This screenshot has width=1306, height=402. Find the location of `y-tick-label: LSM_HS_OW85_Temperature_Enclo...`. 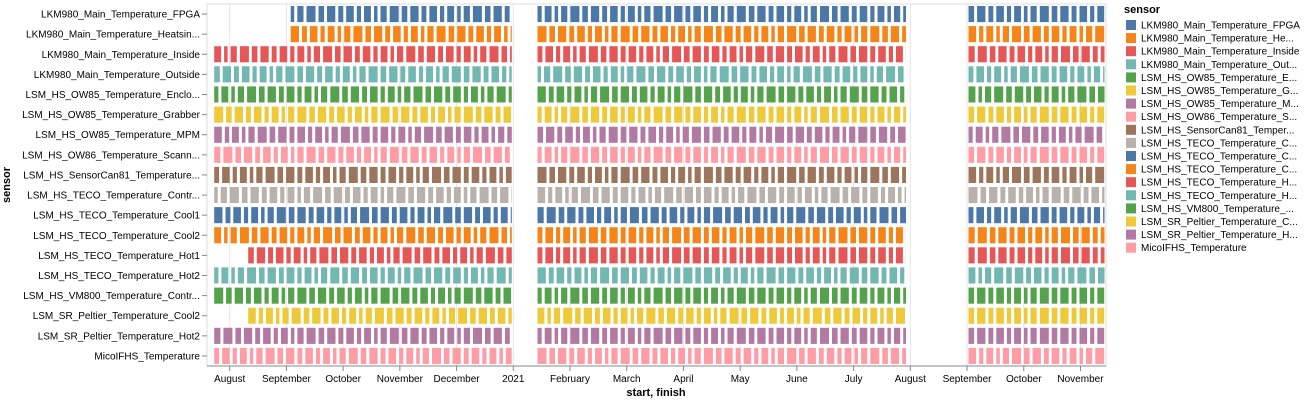

y-tick-label: LSM_HS_OW85_Temperature_Enclo... is located at coordinates (112, 95).